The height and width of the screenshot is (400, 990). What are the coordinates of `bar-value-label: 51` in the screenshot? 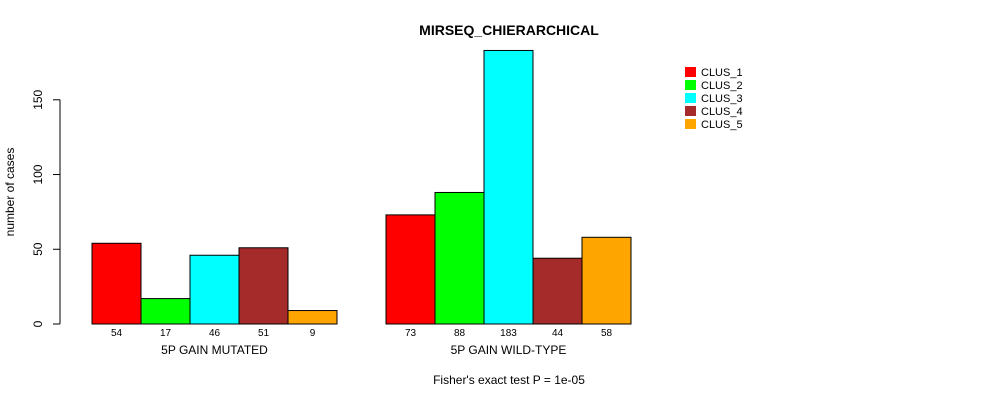 It's located at (264, 333).